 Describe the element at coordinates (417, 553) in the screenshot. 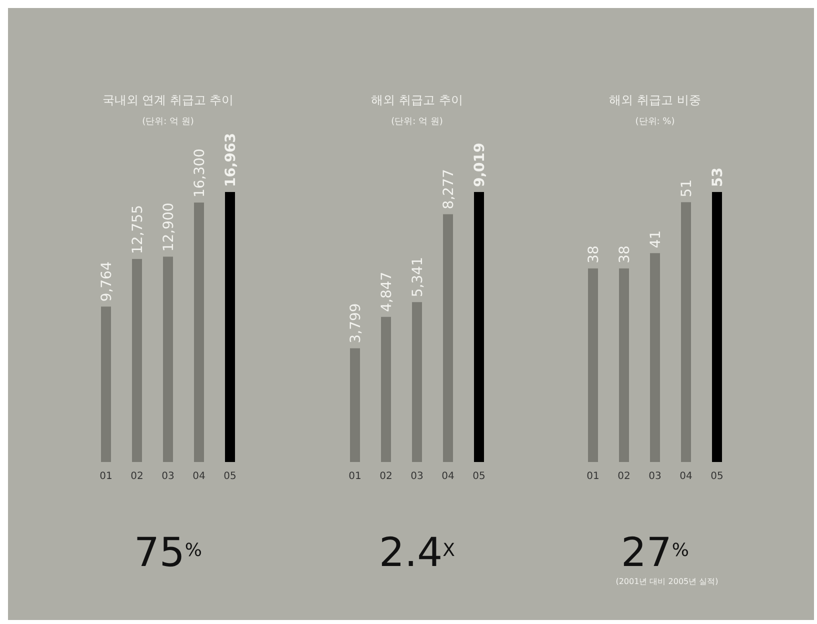

I see `text: 2.4$^{X}$` at that location.